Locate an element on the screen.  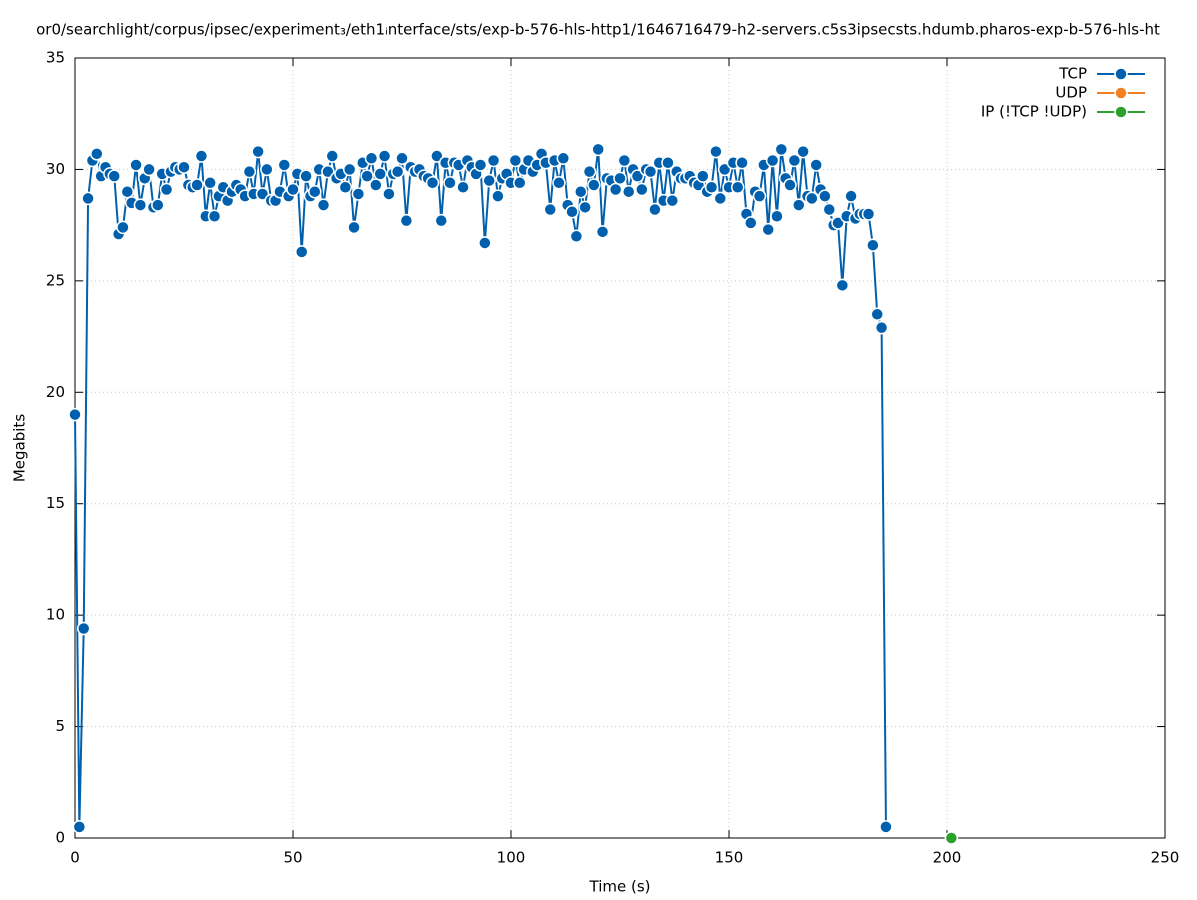
x-tick-label: 50 is located at coordinates (292, 858).